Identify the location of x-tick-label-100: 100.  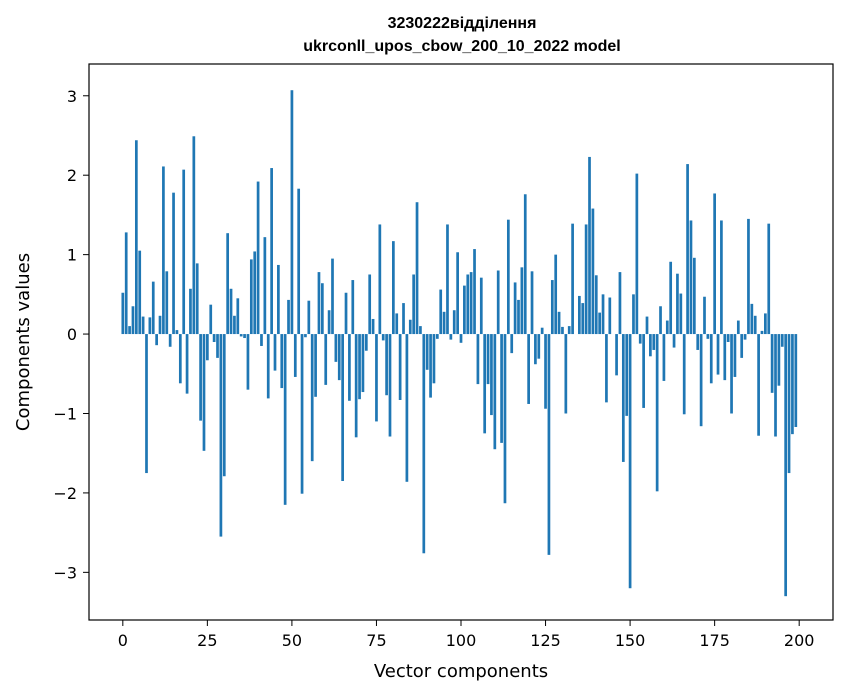
(461, 640).